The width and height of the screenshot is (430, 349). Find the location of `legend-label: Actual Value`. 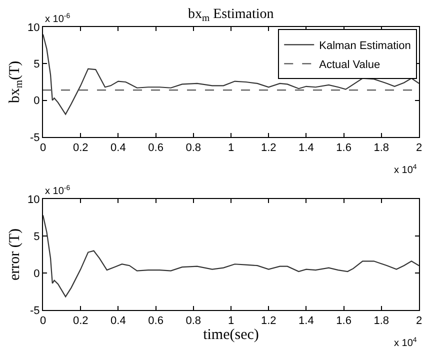

legend-label: Actual Value is located at coordinates (349, 64).